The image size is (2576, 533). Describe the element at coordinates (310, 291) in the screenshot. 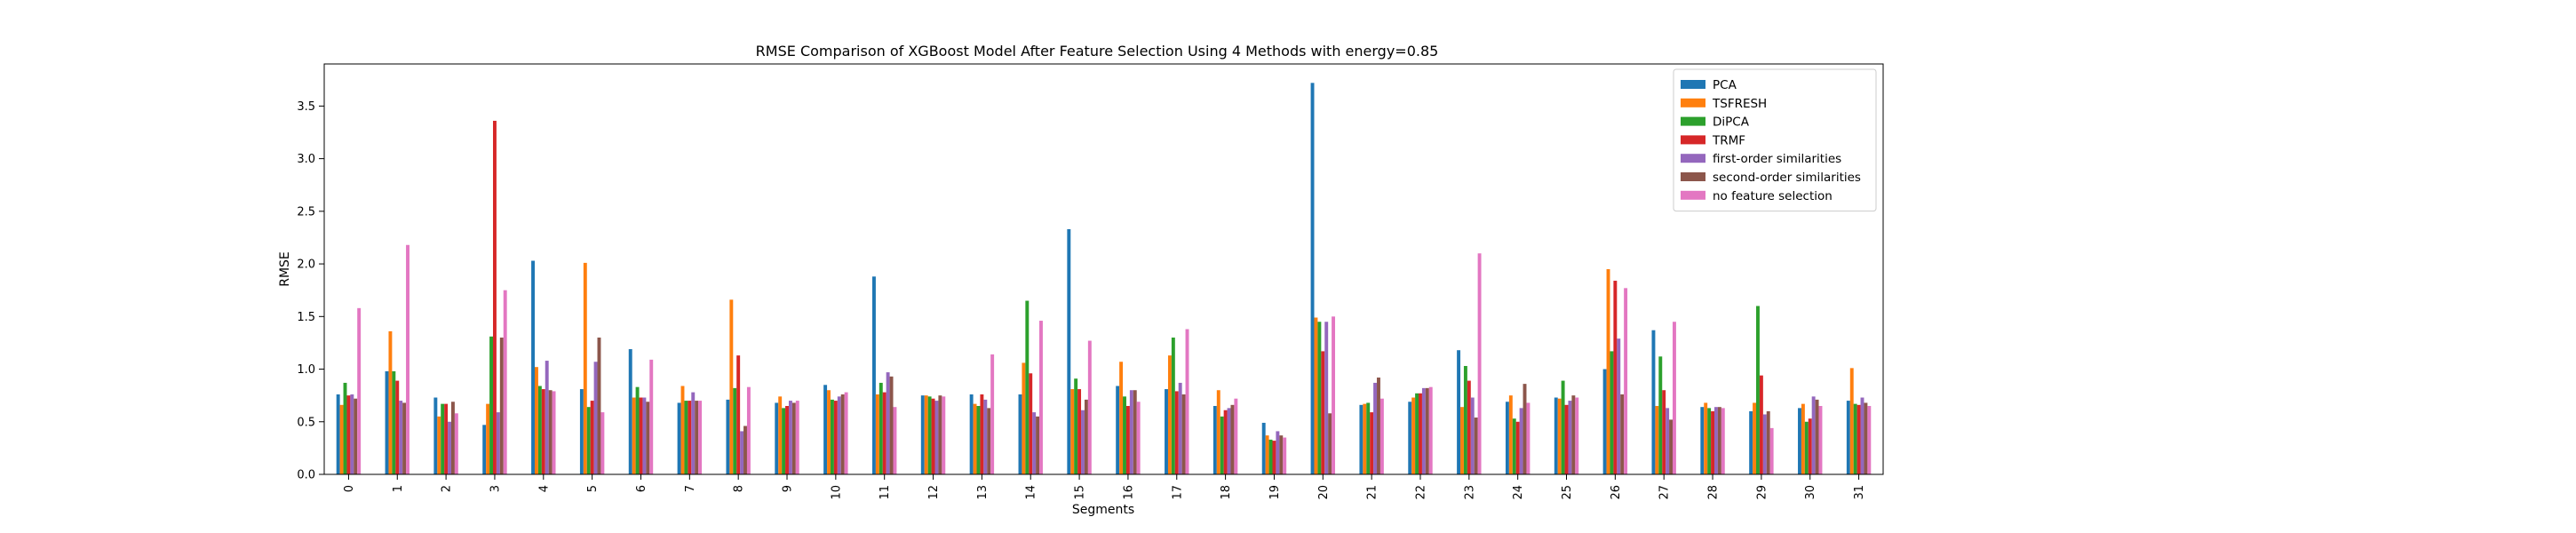

I see `y-ticks: 0.0 0.5 1.0 1.5 2.0 2.5 3.0 3.5` at that location.